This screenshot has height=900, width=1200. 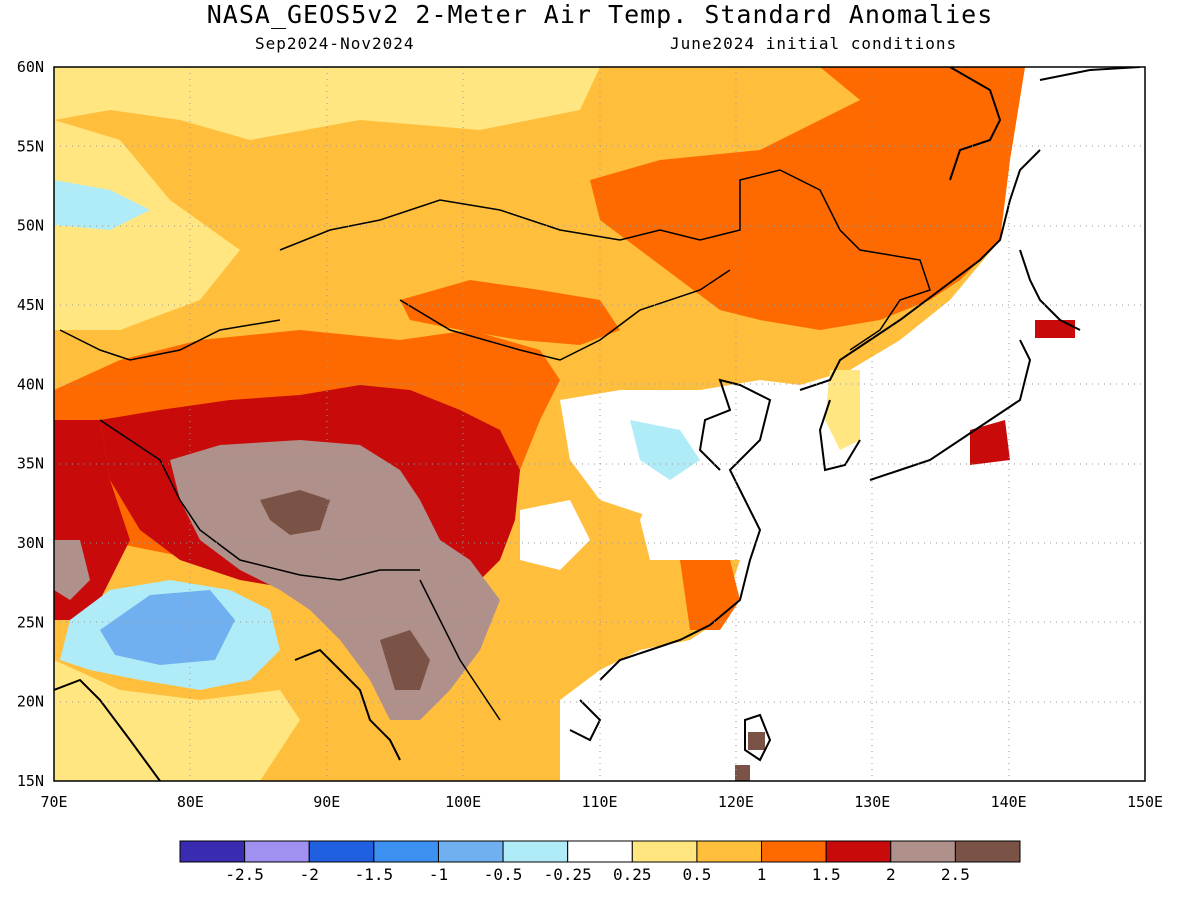 What do you see at coordinates (826, 874) in the screenshot?
I see `colorbar-label: 1.5` at bounding box center [826, 874].